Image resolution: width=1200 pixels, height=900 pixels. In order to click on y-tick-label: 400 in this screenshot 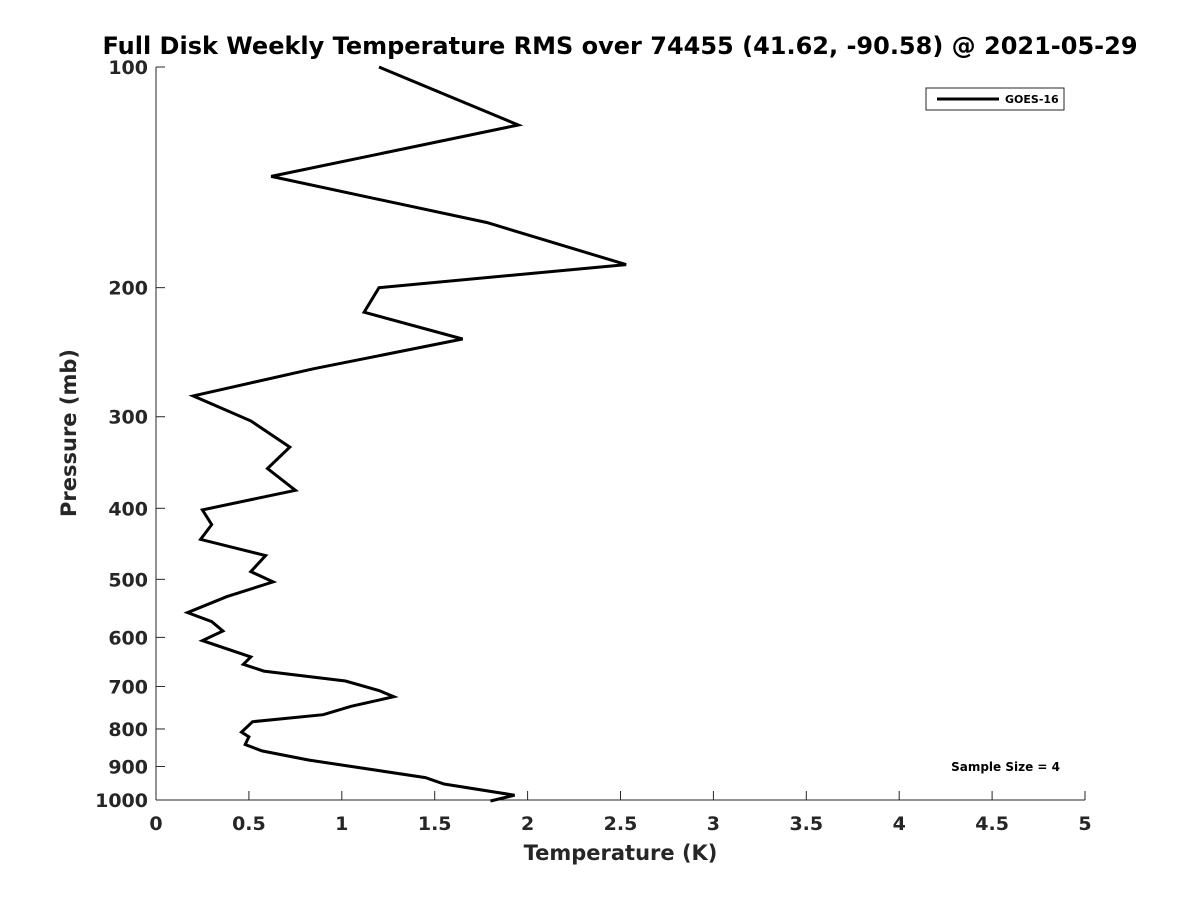, I will do `click(128, 509)`.